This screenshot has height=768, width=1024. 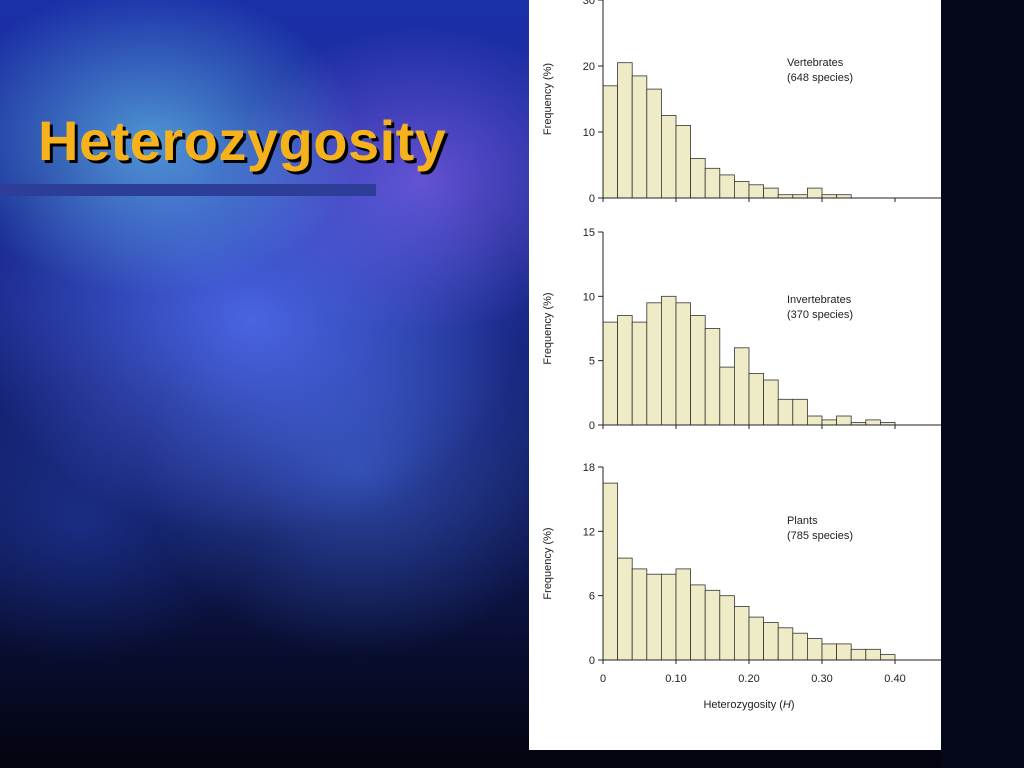 What do you see at coordinates (589, 468) in the screenshot?
I see `plants-y-tick-label: 18` at bounding box center [589, 468].